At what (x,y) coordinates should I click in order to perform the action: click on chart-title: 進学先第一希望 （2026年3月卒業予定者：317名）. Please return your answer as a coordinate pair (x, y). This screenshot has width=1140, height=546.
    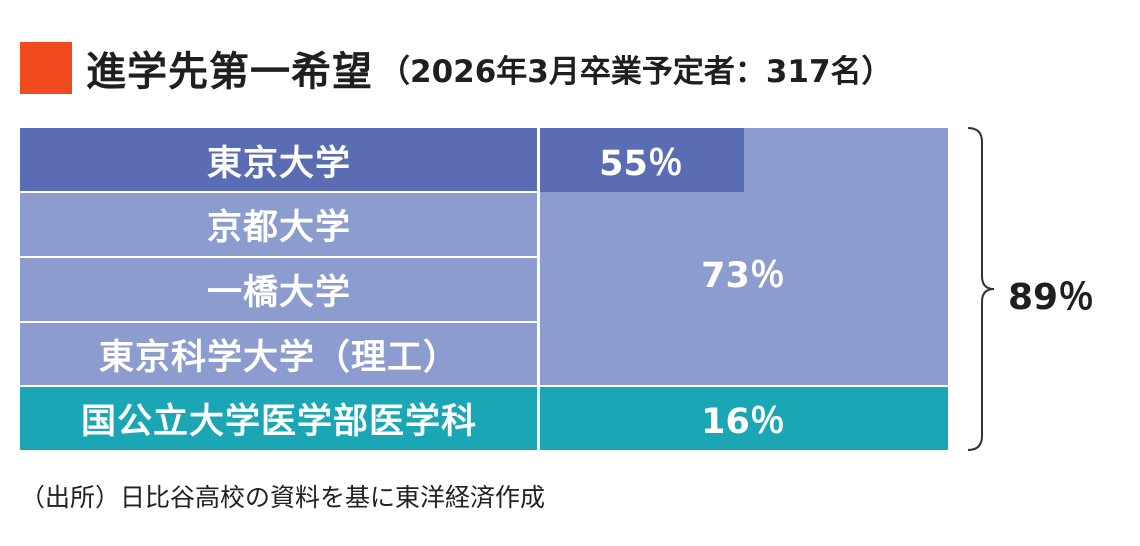
    Looking at the image, I should click on (456, 68).